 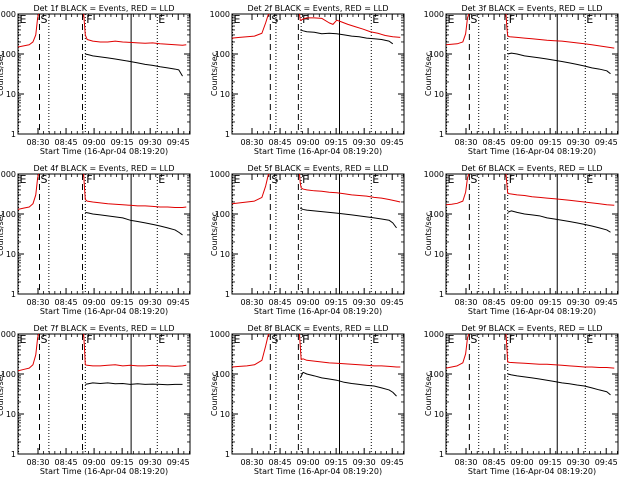 What do you see at coordinates (531, 168) in the screenshot?
I see `panel-title: Det 6f BLACK = Events, RED = LLD` at bounding box center [531, 168].